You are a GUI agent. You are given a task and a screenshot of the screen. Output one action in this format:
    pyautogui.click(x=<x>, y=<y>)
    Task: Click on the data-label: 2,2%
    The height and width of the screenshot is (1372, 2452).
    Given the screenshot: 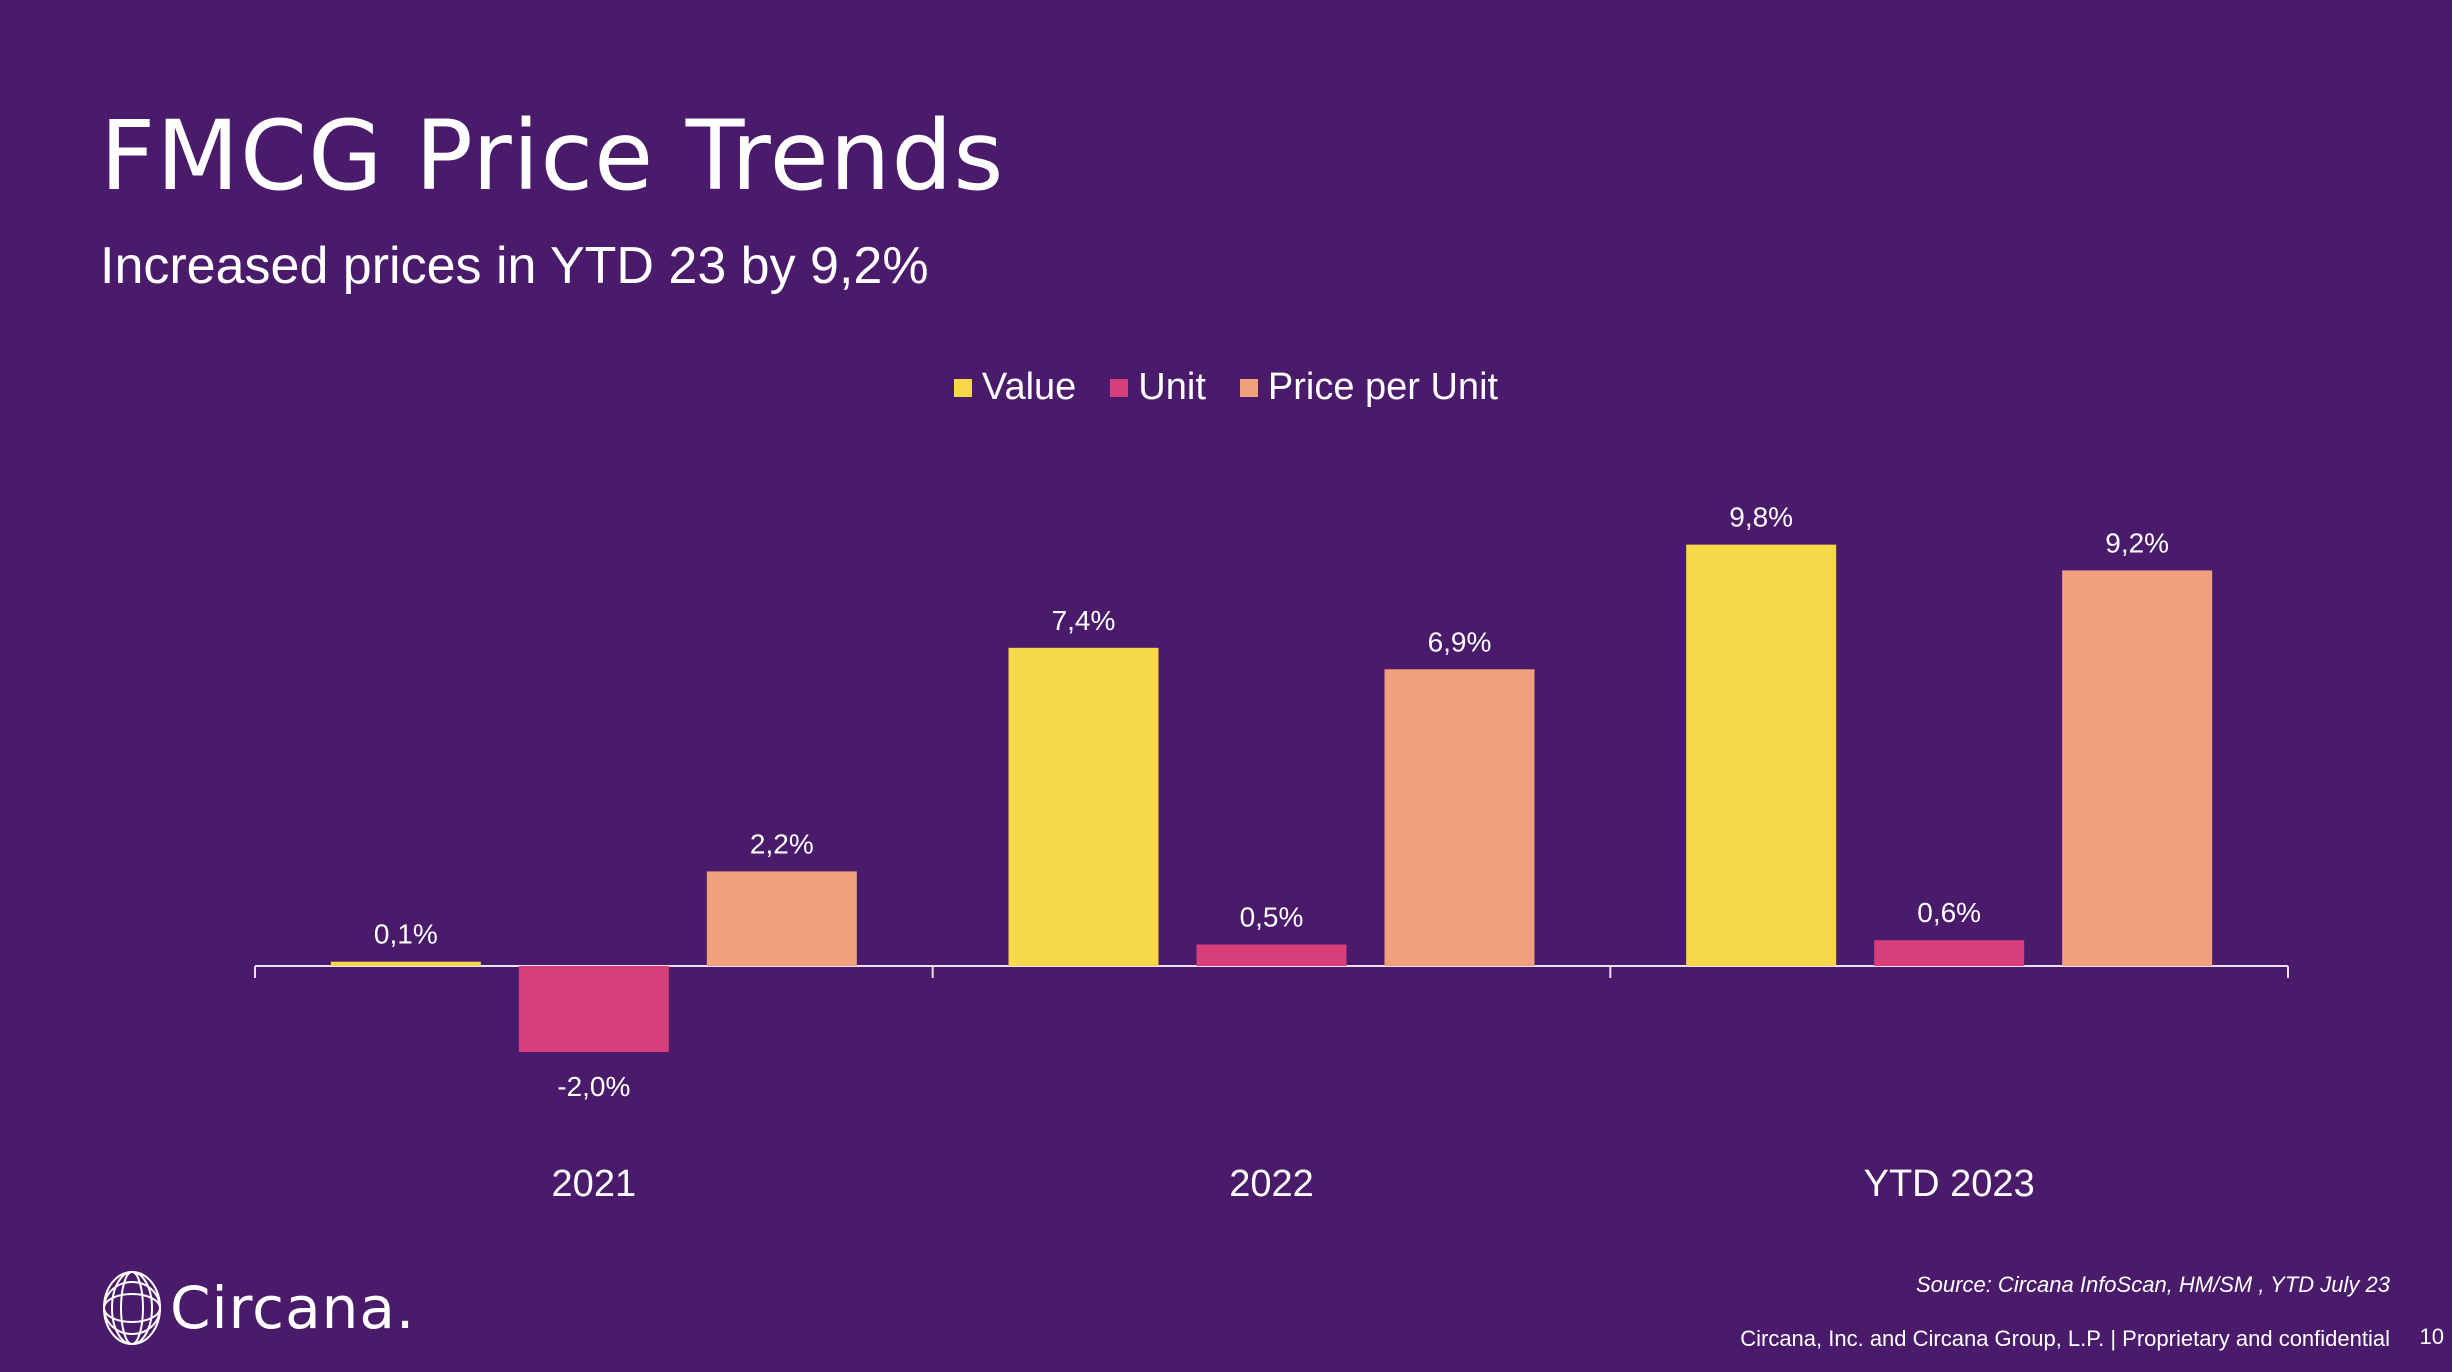 What is the action you would take?
    pyautogui.click(x=782, y=843)
    